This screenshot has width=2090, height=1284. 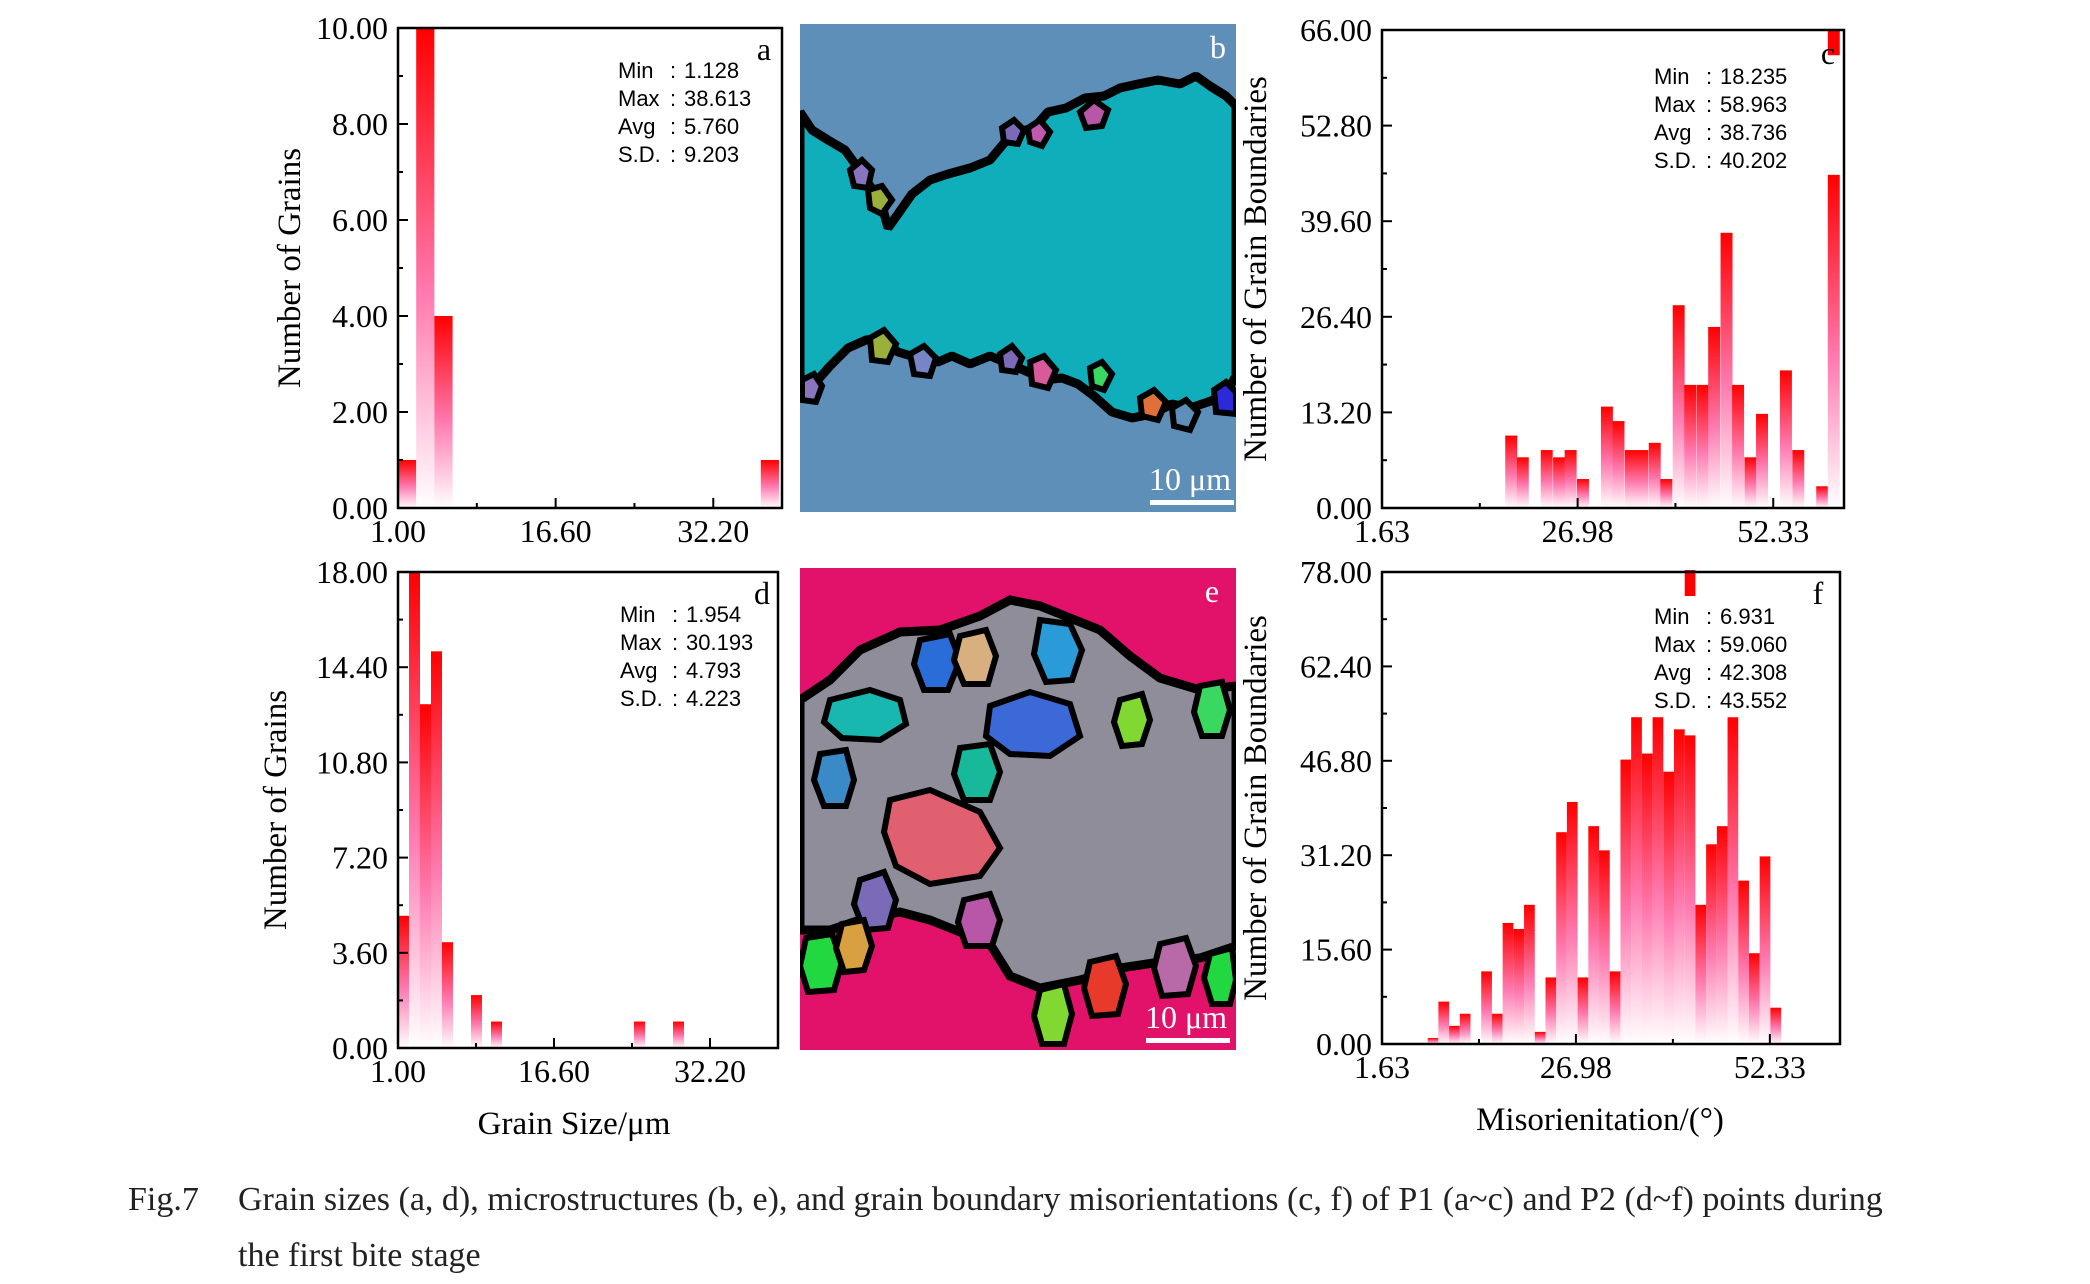 I want to click on panel-label: f, so click(x=1818, y=593).